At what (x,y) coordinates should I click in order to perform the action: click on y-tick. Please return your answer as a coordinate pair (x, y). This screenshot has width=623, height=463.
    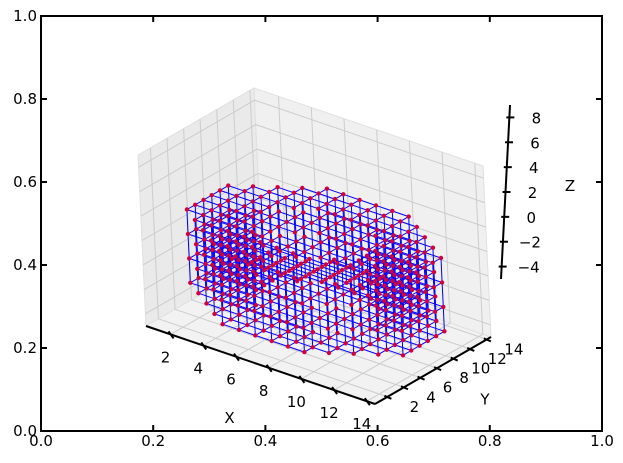
    Looking at the image, I should click on (388, 397).